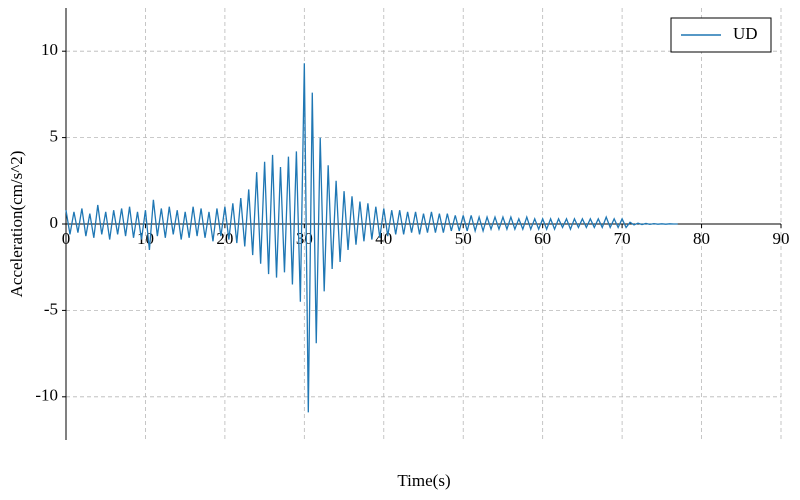 The image size is (800, 500). I want to click on x-axis-label: Time(s), so click(423, 480).